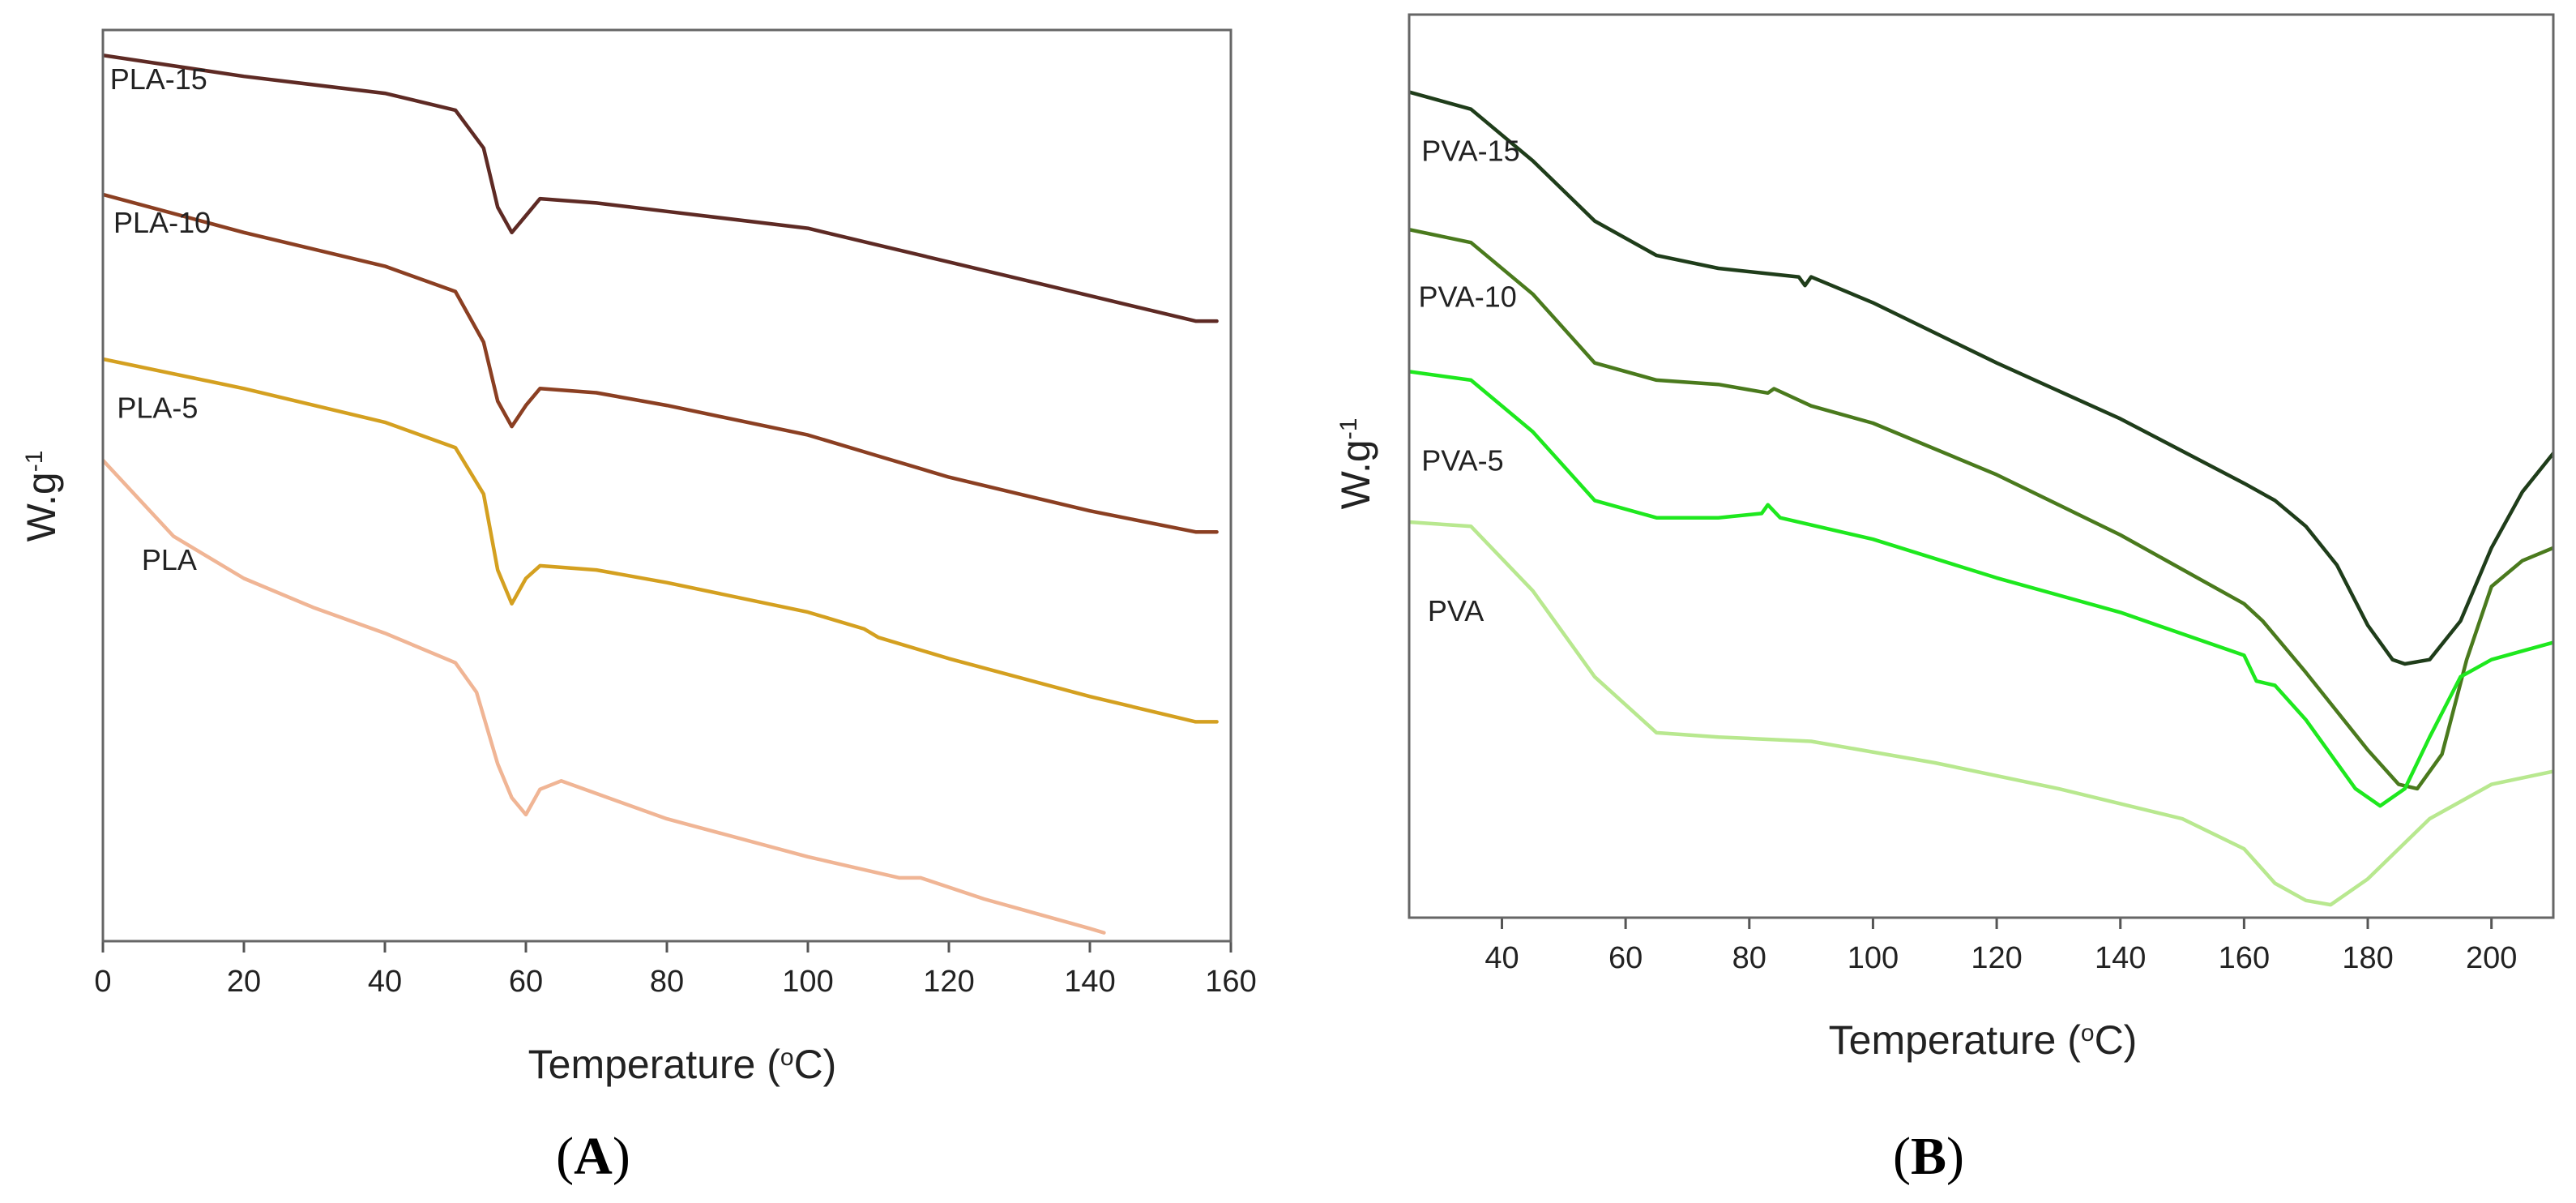 The image size is (2576, 1203). What do you see at coordinates (1355, 464) in the screenshot?
I see `chart-b-y-axis-label: W.g-1` at bounding box center [1355, 464].